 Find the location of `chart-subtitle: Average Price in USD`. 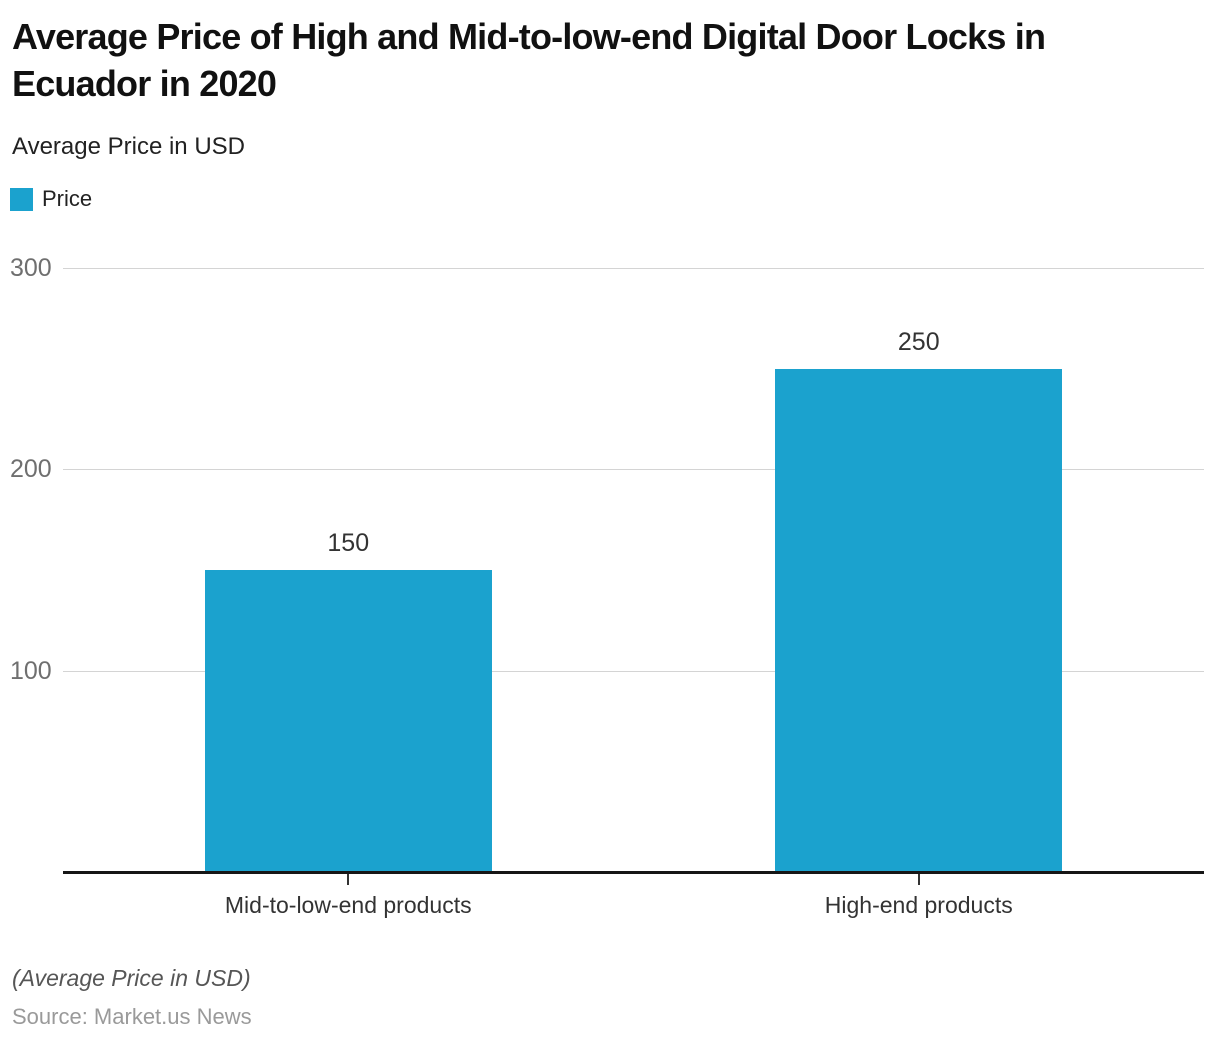

chart-subtitle: Average Price in USD is located at coordinates (128, 146).